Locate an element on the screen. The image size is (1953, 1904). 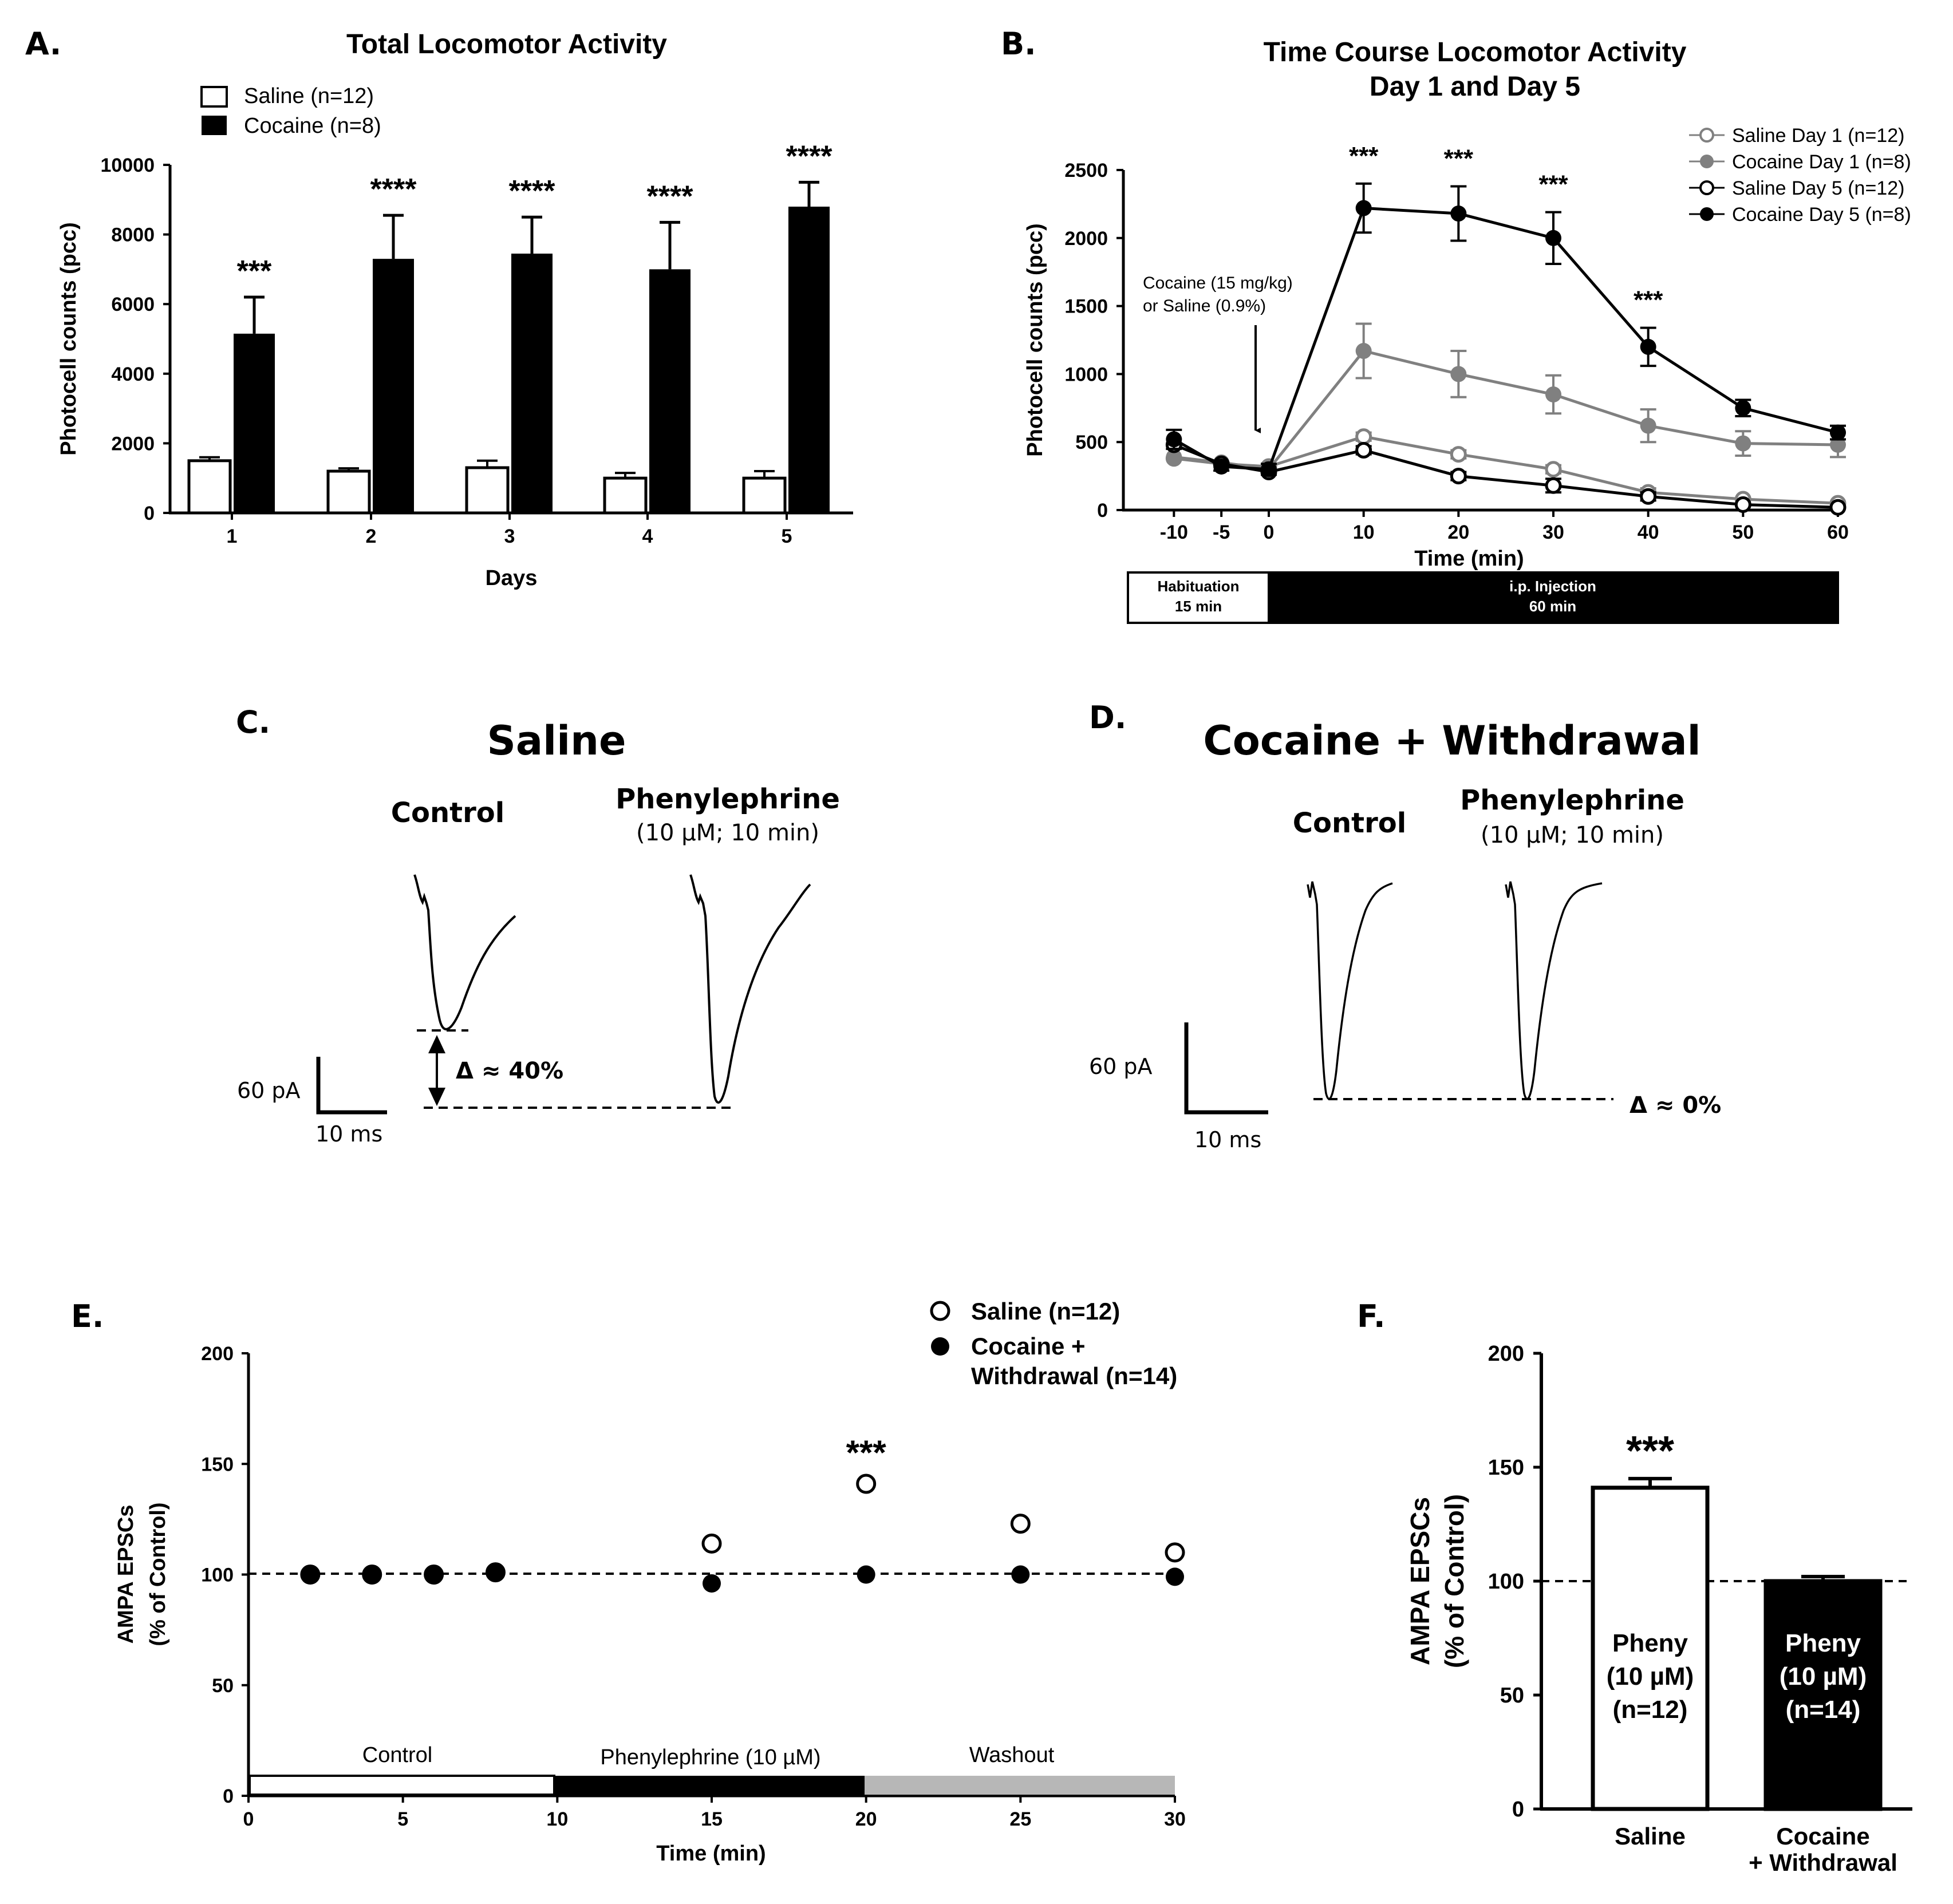
b-ytick-label: 2000 is located at coordinates (1086, 239).